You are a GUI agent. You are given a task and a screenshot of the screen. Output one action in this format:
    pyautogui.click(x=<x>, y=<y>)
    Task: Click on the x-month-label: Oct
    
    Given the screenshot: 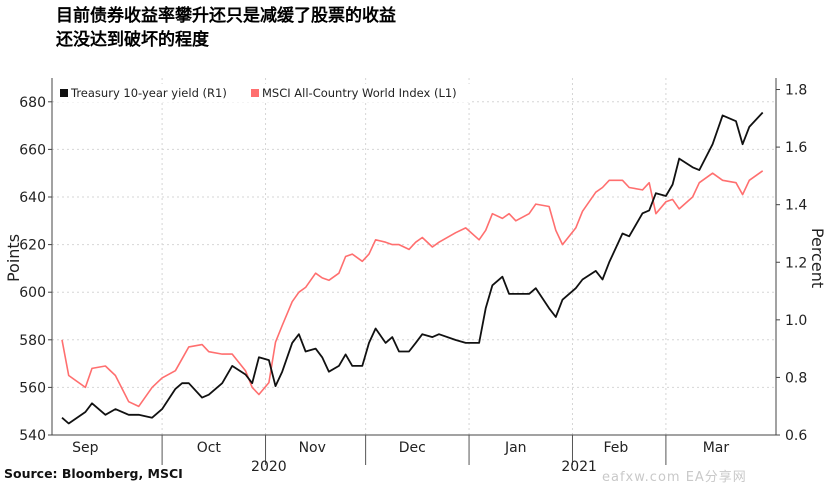 What is the action you would take?
    pyautogui.click(x=209, y=448)
    